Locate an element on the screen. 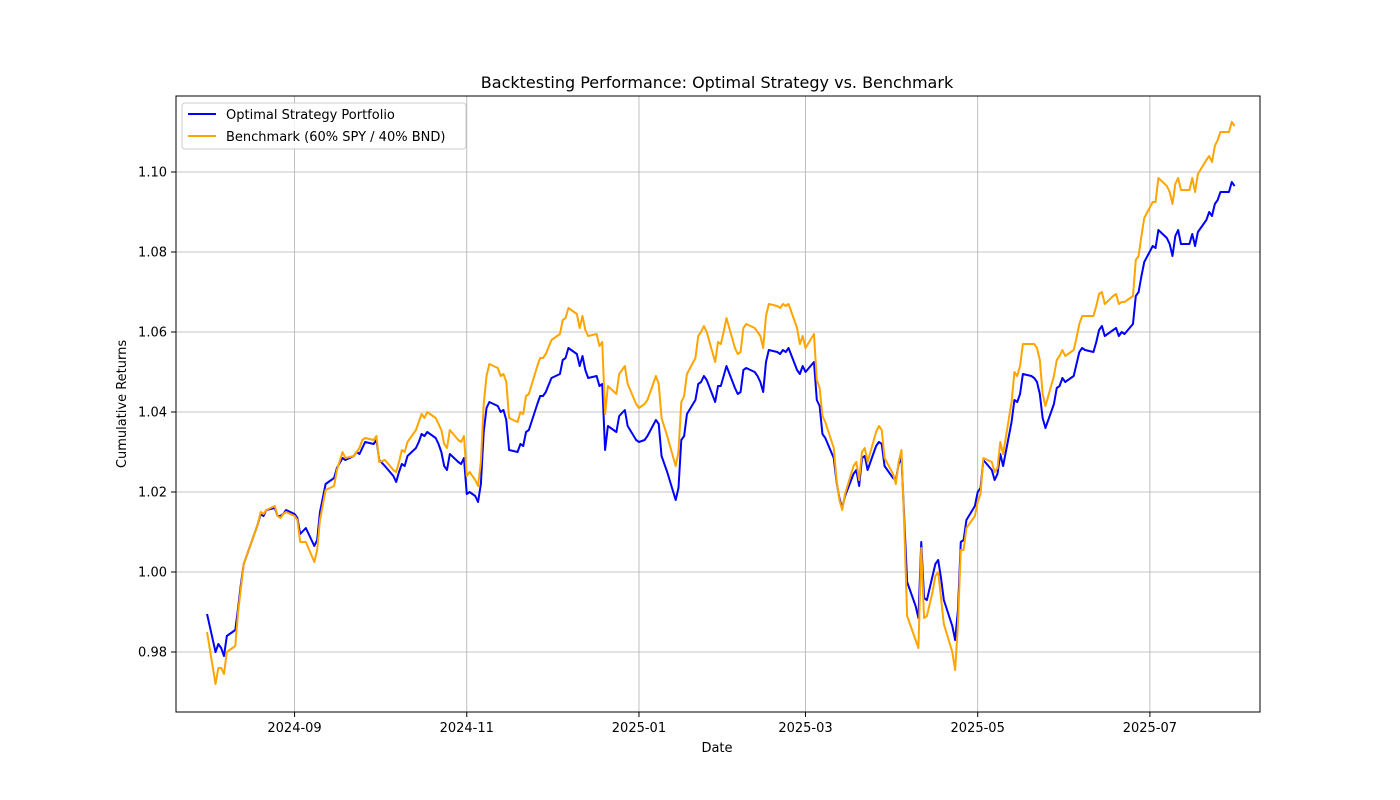 The width and height of the screenshot is (1400, 800). x-tick-label: 2025-01 is located at coordinates (639, 728).